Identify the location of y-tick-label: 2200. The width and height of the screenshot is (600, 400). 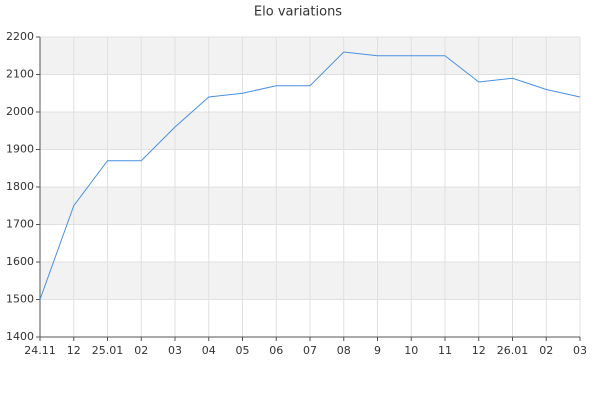
(20, 36).